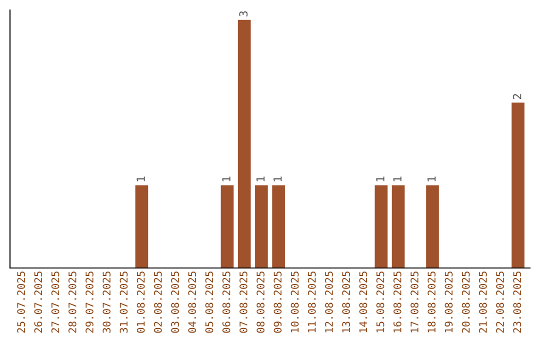 The width and height of the screenshot is (540, 340). What do you see at coordinates (158, 302) in the screenshot?
I see `x-tick-label: 02.08.2025` at bounding box center [158, 302].